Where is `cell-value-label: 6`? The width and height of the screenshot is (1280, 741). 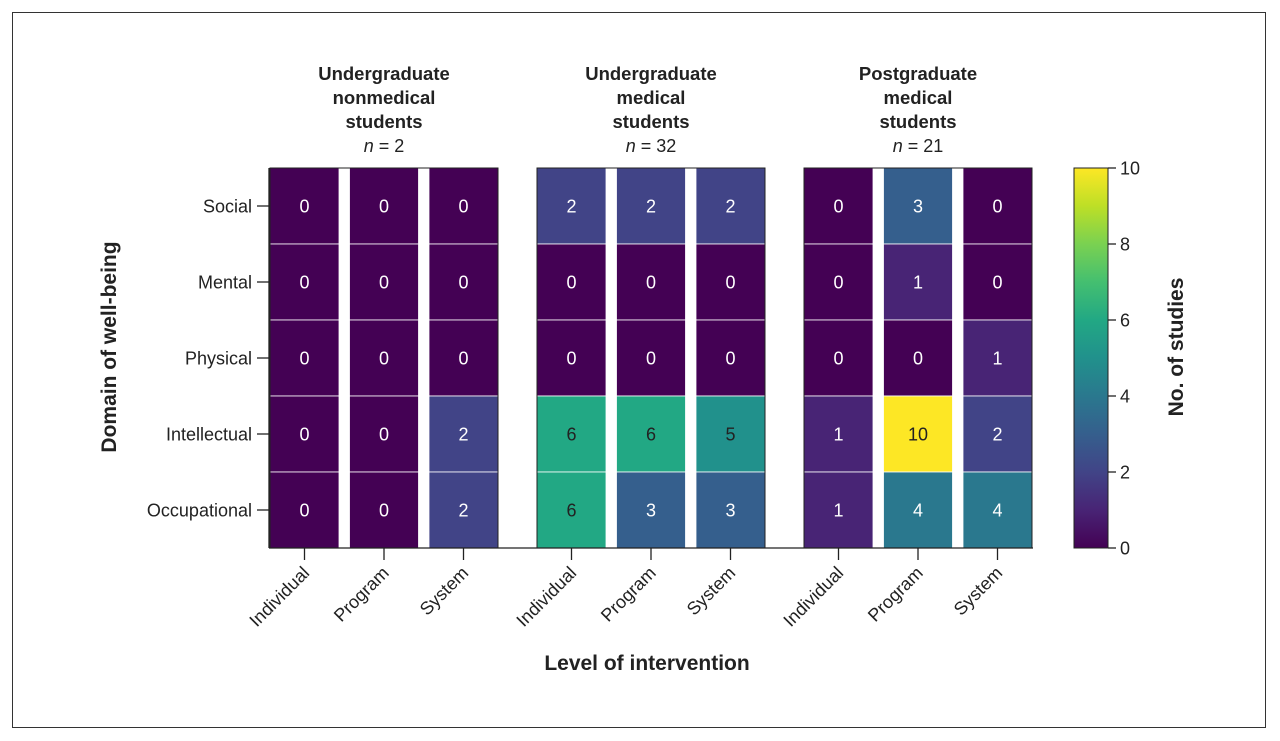 cell-value-label: 6 is located at coordinates (571, 511).